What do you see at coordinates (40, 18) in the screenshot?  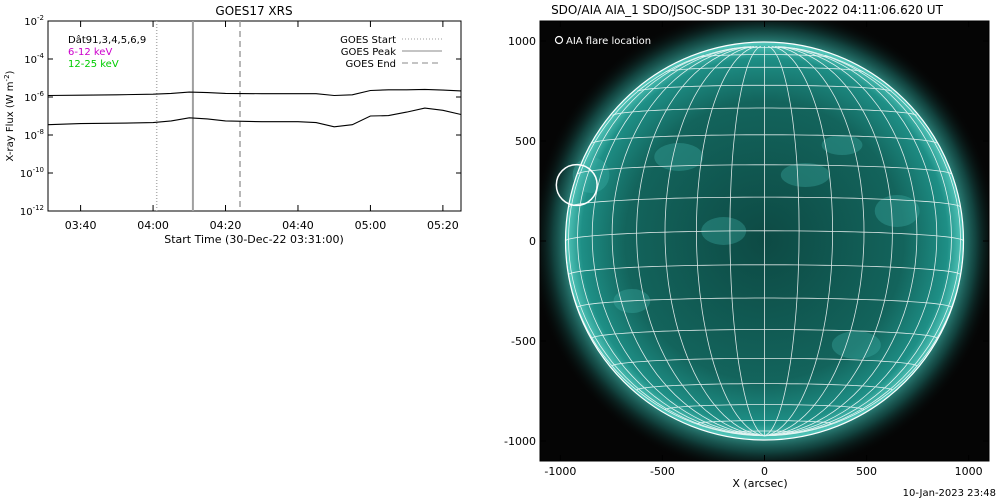 I see `goes-y-tick-exp: -2` at bounding box center [40, 18].